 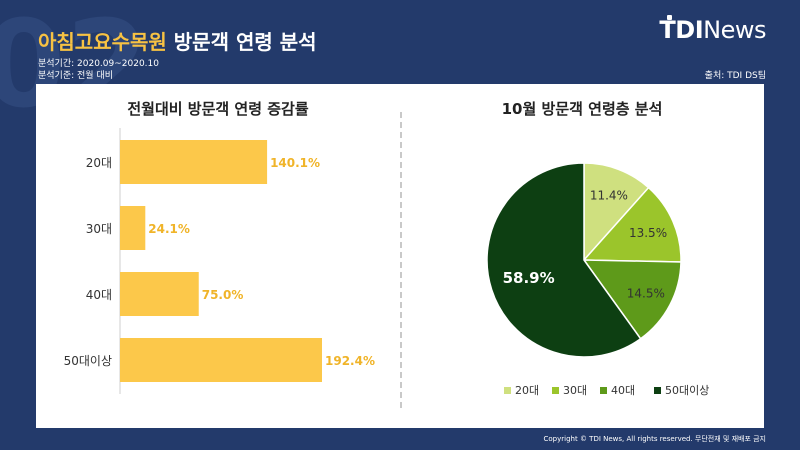 What do you see at coordinates (646, 294) in the screenshot?
I see `pie-data-label: 14.5%` at bounding box center [646, 294].